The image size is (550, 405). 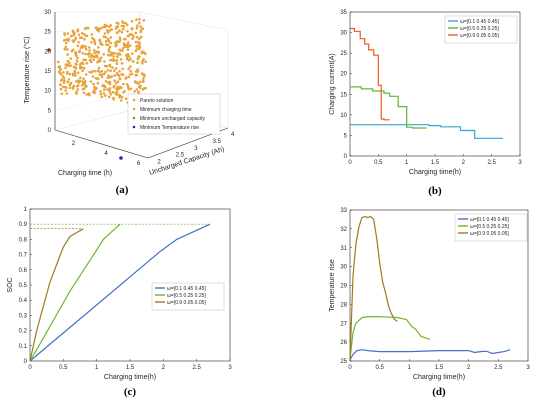 I want to click on panel-a-label: (a), so click(x=122, y=190).